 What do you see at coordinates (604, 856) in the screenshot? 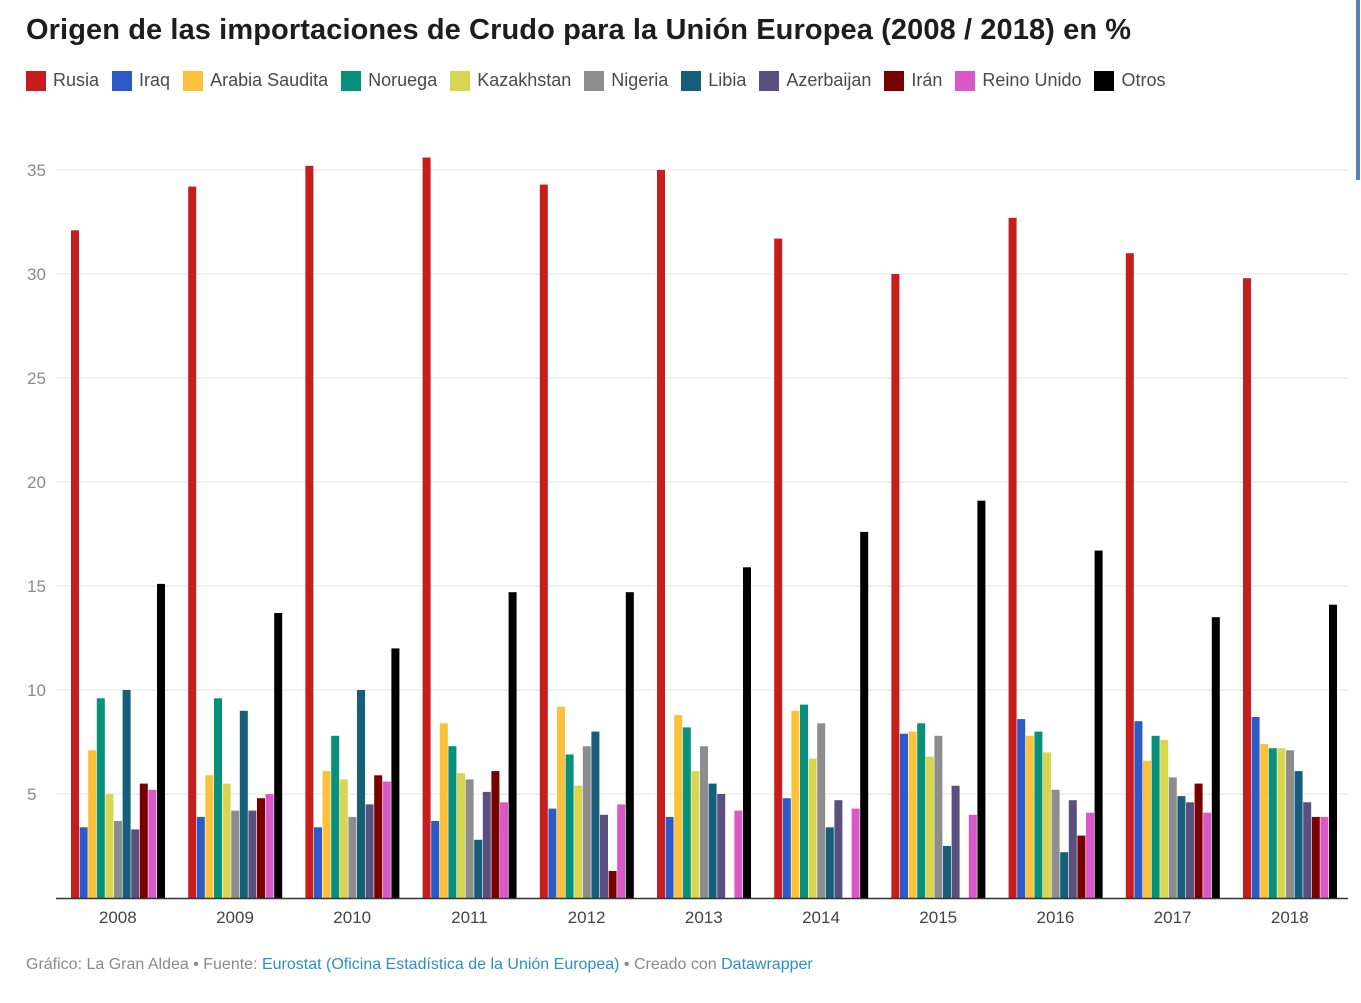
I see `bar-azerbaijan-2012` at bounding box center [604, 856].